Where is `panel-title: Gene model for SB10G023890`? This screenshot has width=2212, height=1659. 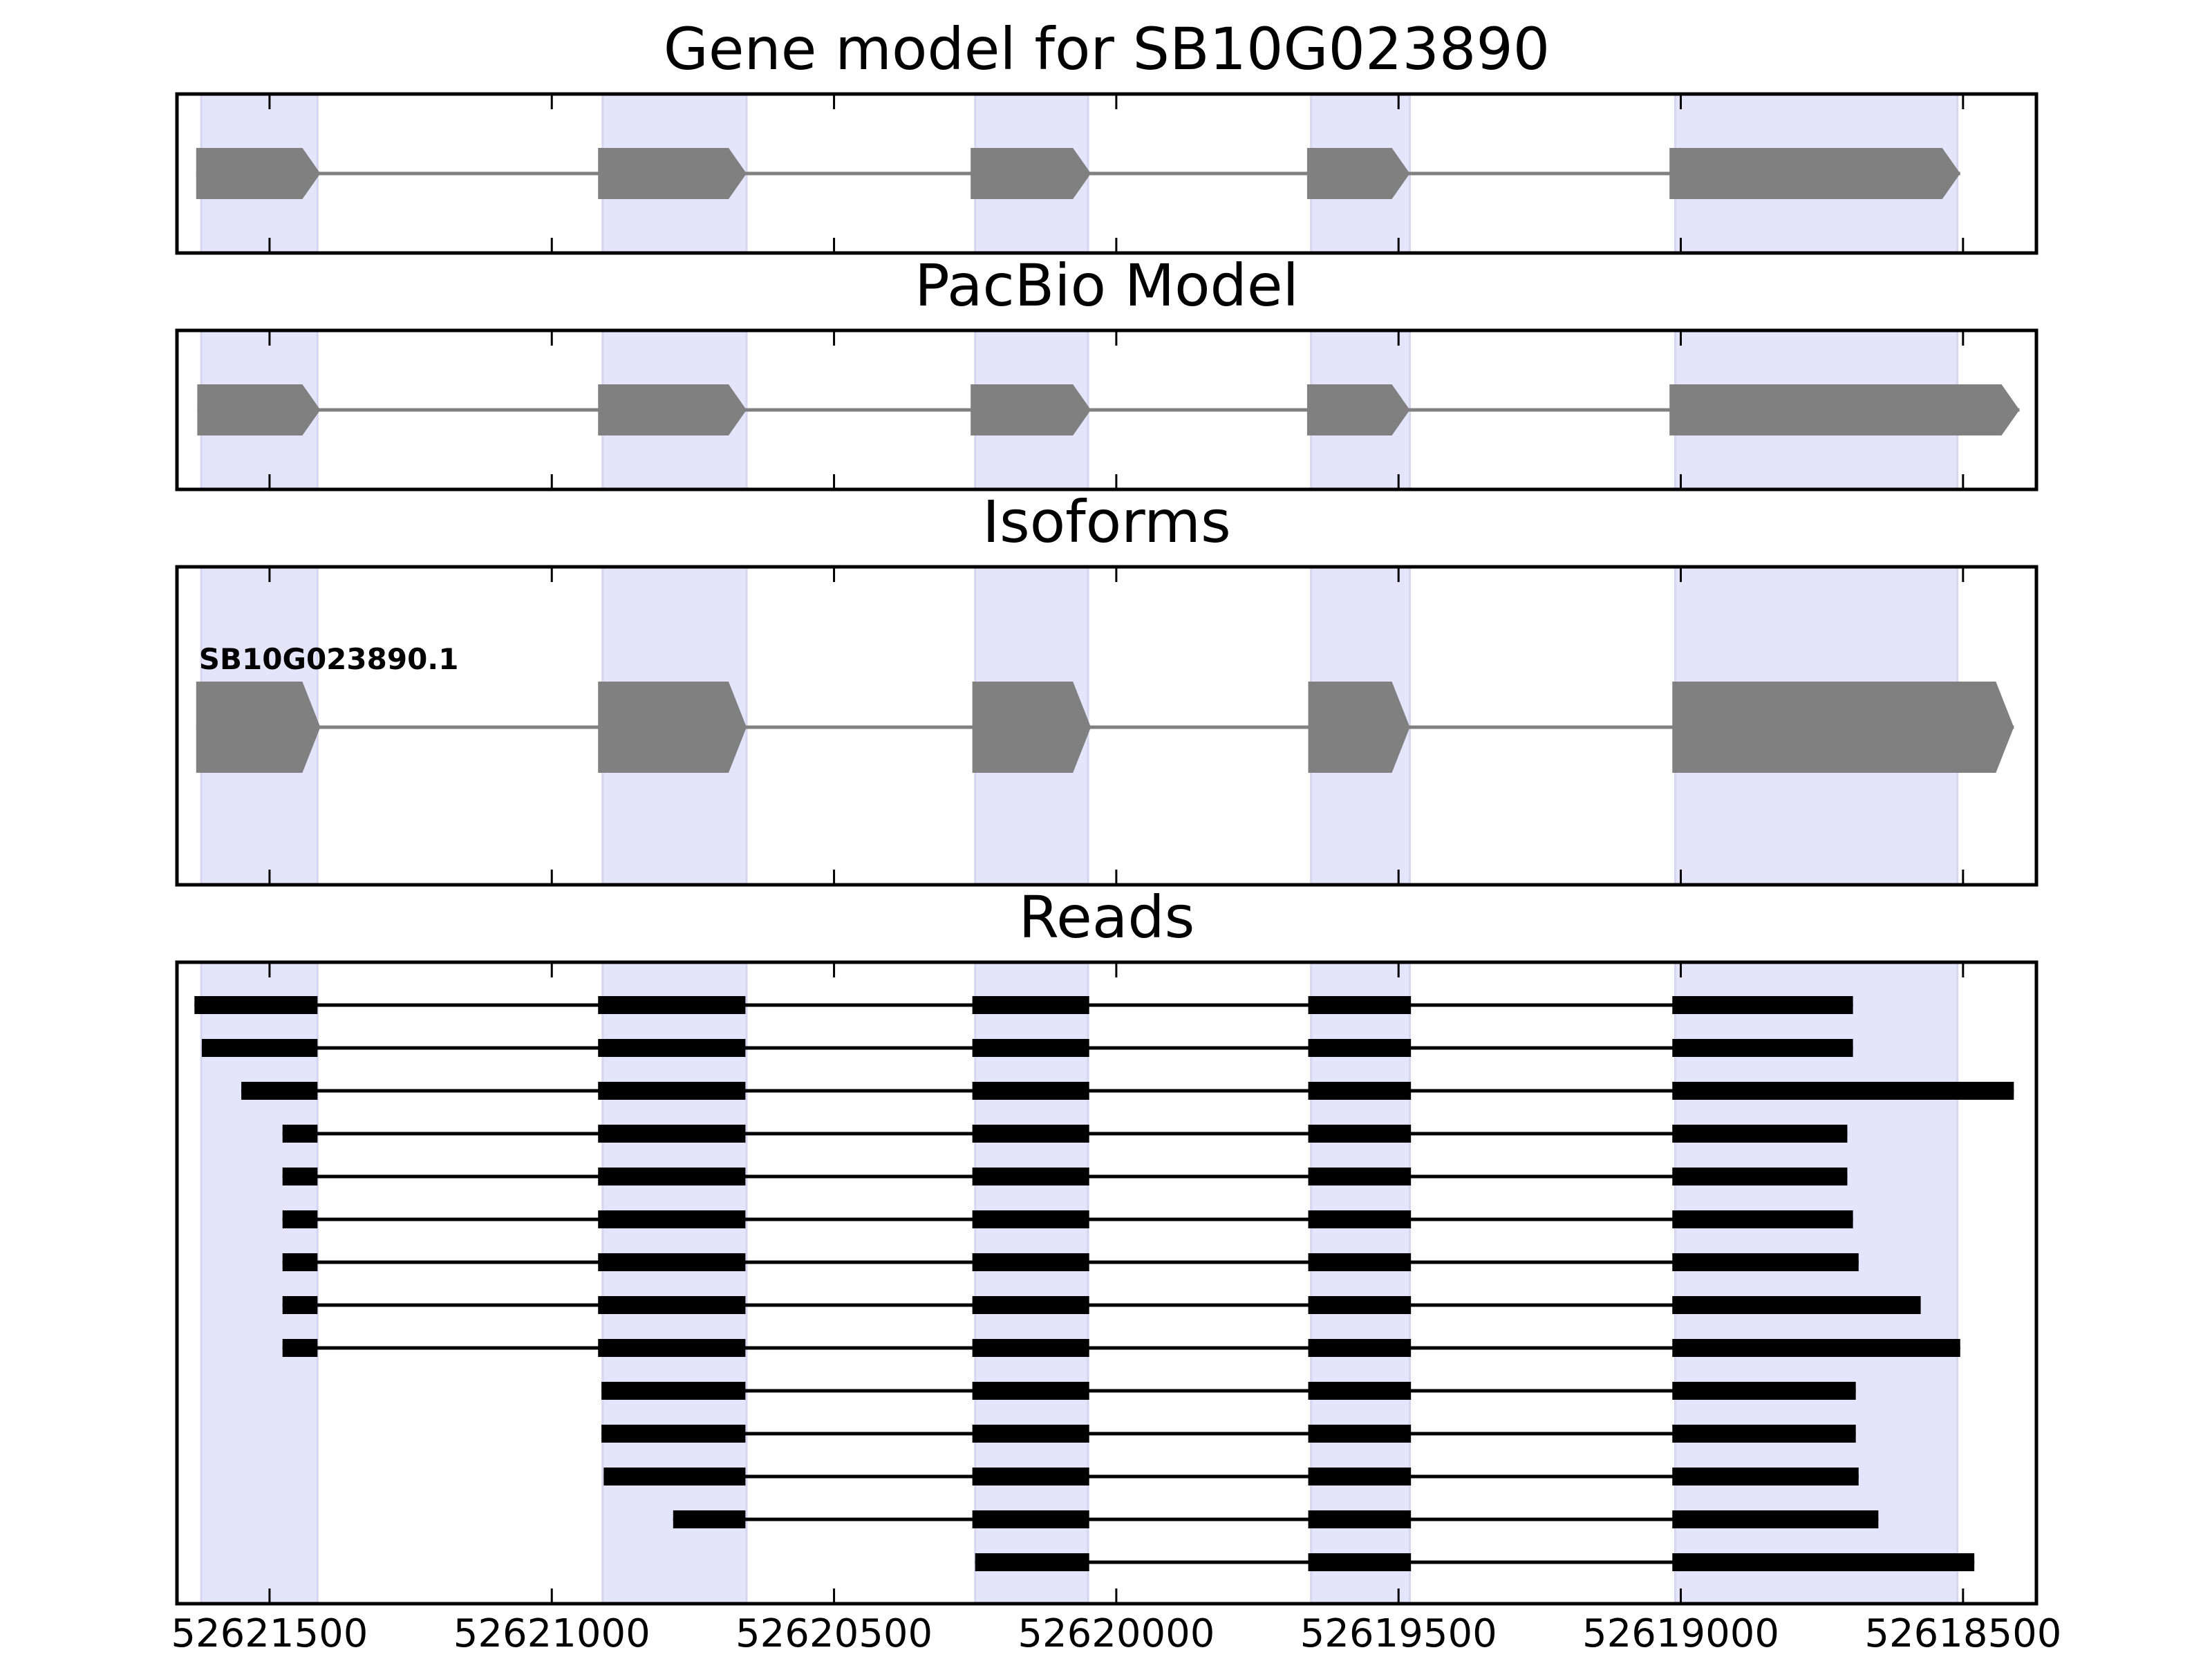 panel-title: Gene model for SB10G023890 is located at coordinates (1107, 49).